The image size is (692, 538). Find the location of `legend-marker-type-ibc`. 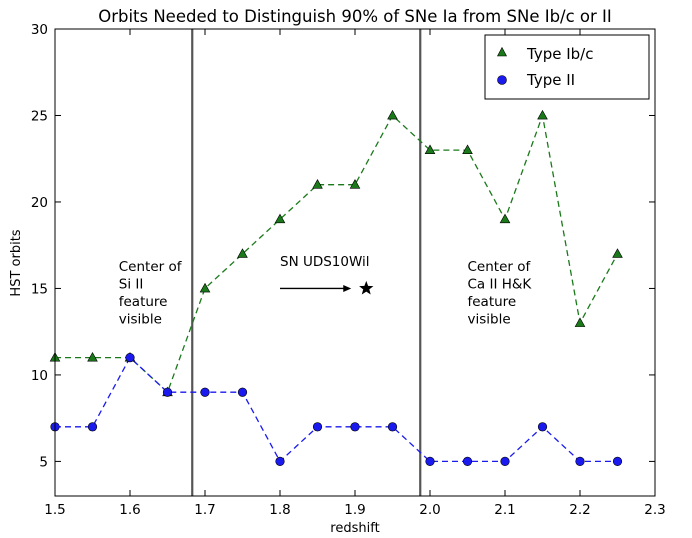

legend-marker-type-ibc is located at coordinates (502, 51).